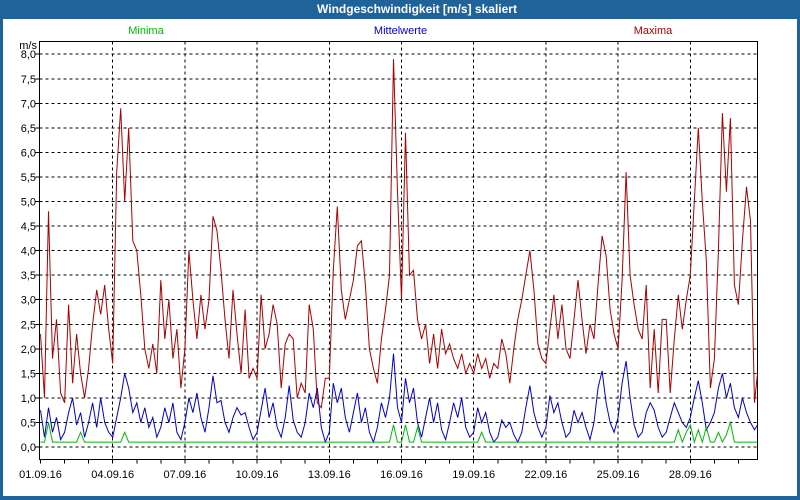 The height and width of the screenshot is (500, 800). What do you see at coordinates (28, 399) in the screenshot?
I see `y-tick-label: 1,0` at bounding box center [28, 399].